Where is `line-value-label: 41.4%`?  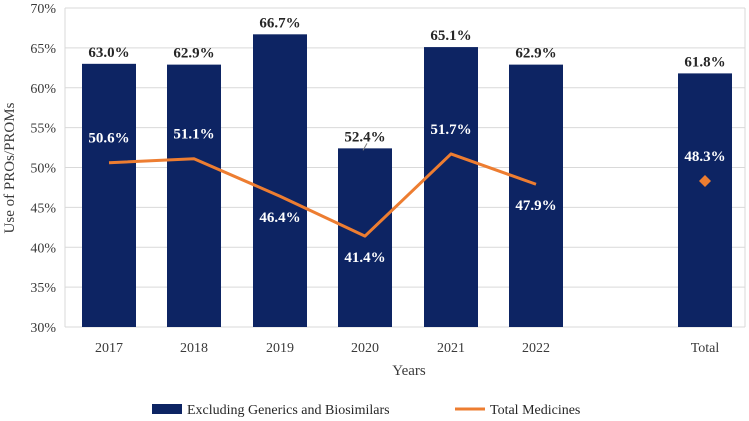 line-value-label: 41.4% is located at coordinates (364, 258).